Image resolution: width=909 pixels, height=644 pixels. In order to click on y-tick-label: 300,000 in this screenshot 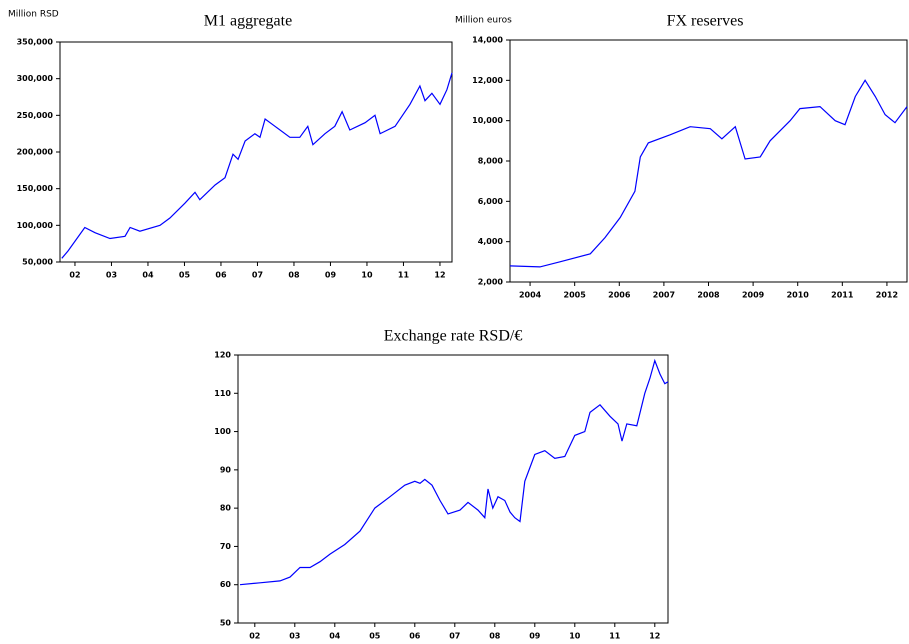, I will do `click(35, 78)`.